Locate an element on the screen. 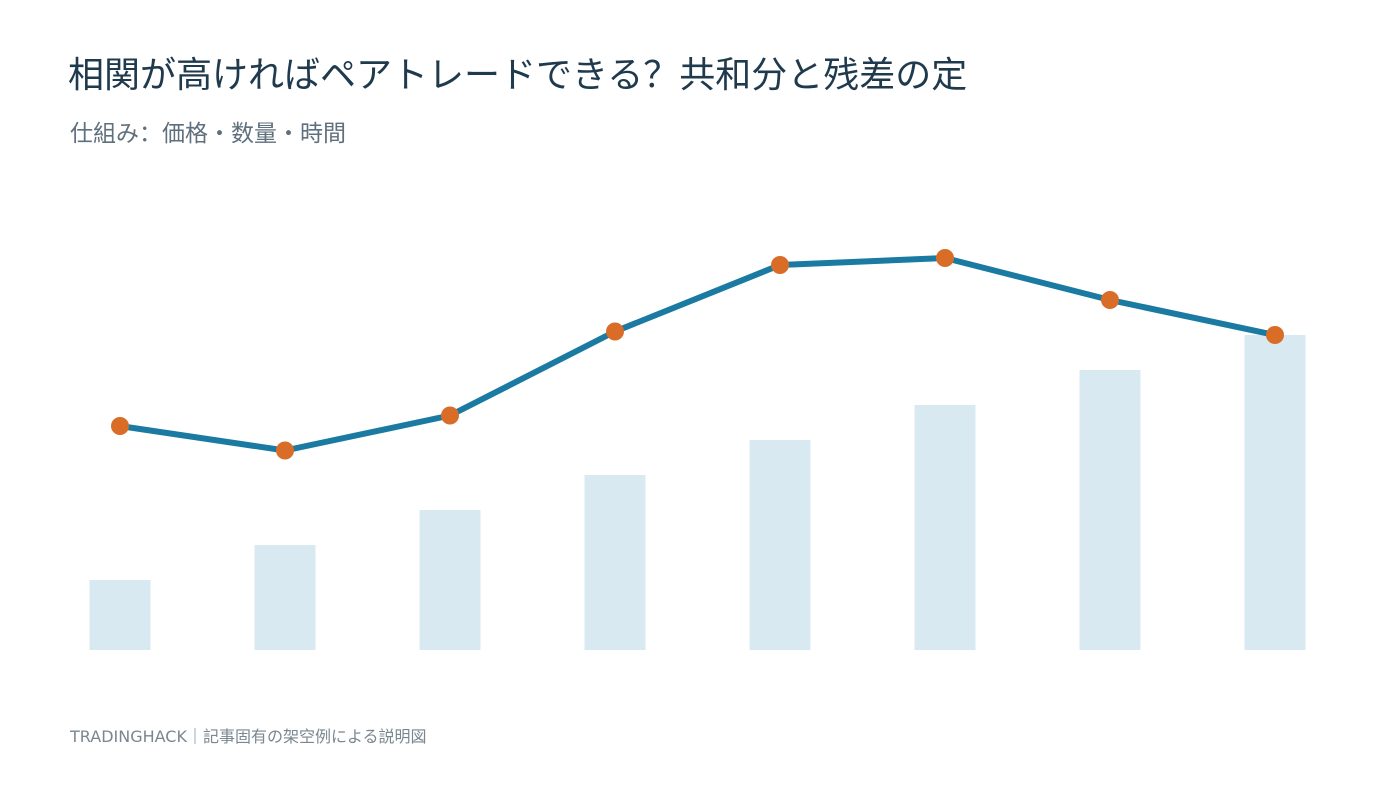 This screenshot has height=788, width=1400. footer-credit: TRADINGHACK｜記事固有の架空例による説明図 is located at coordinates (248, 736).